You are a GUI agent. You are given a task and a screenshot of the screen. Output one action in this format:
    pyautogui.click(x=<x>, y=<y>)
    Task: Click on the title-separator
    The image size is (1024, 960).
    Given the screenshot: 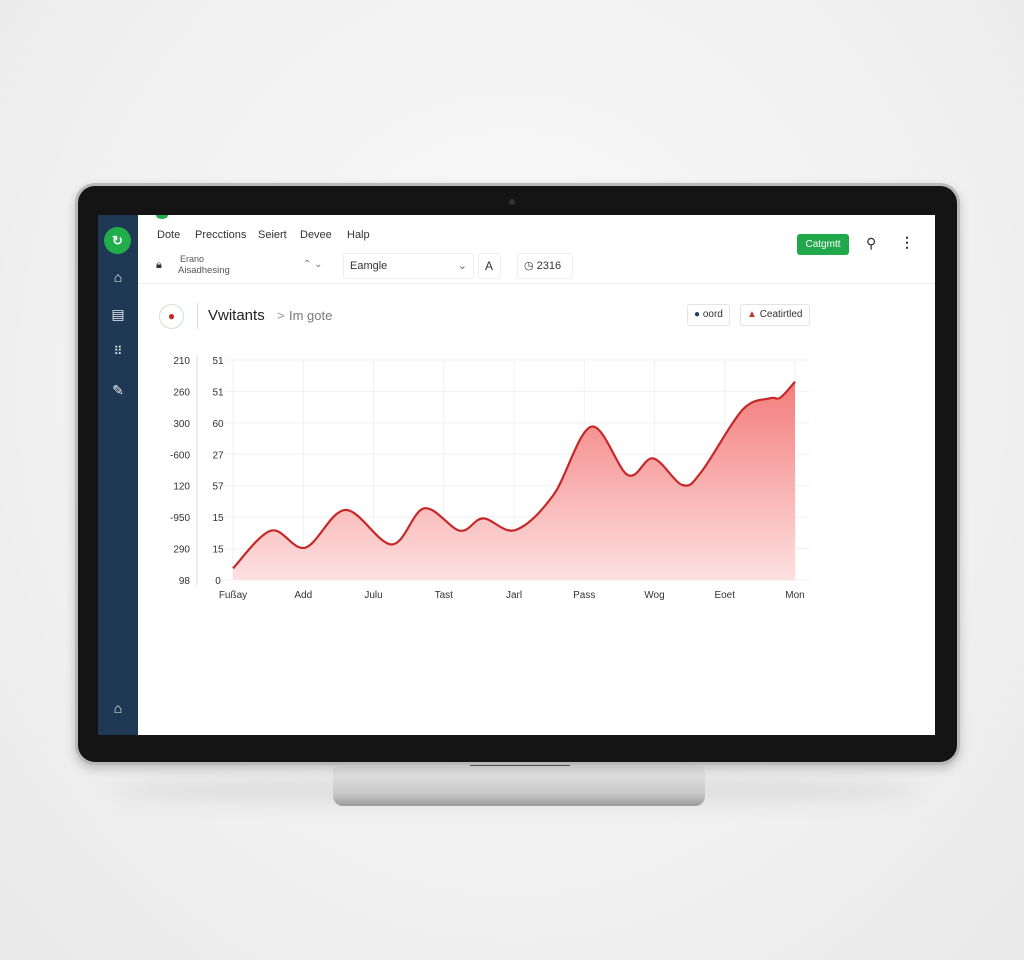 What is the action you would take?
    pyautogui.click(x=197, y=316)
    